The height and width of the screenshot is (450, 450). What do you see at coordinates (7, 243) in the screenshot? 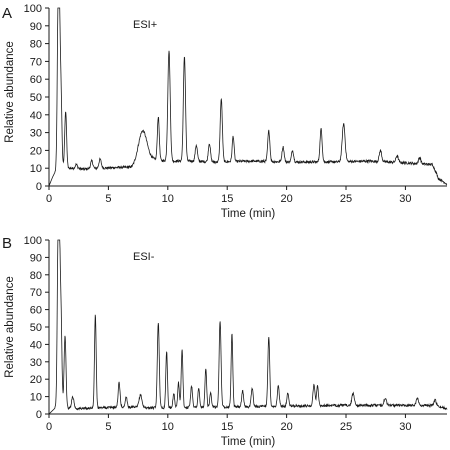
I see `panel-letter-b: B` at bounding box center [7, 243].